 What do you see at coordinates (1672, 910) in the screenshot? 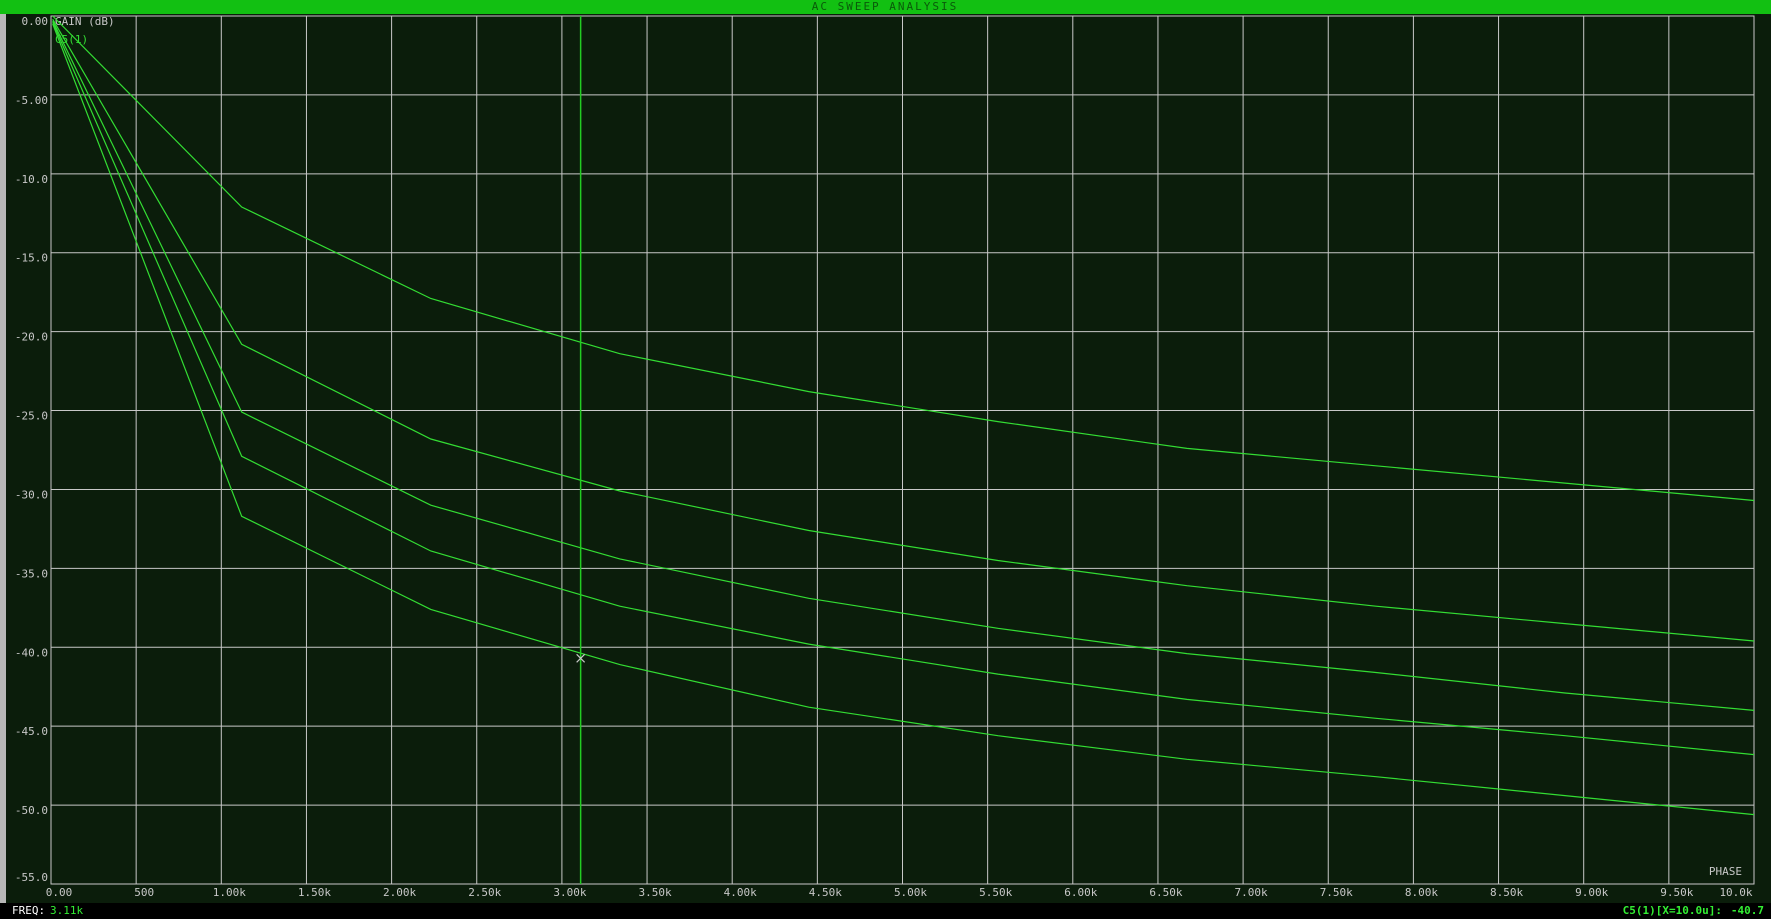
I see `trace-readout: C5(1)[X=10.0u]:` at bounding box center [1672, 910].